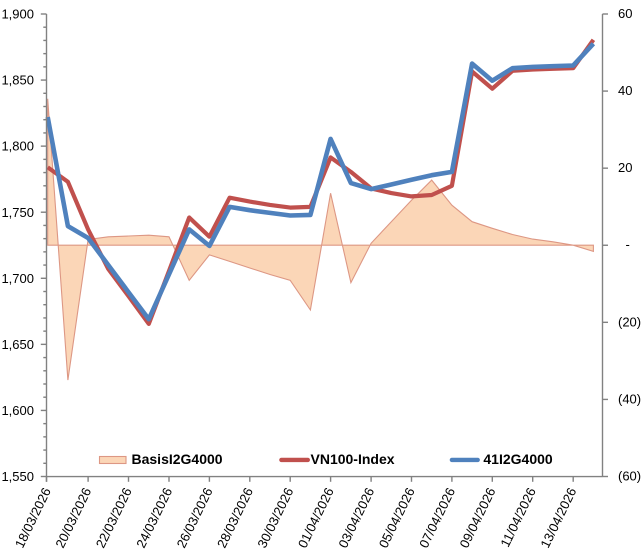 Image resolution: width=644 pixels, height=558 pixels. Describe the element at coordinates (17, 212) in the screenshot. I see `svg-text: 1,750` at that location.